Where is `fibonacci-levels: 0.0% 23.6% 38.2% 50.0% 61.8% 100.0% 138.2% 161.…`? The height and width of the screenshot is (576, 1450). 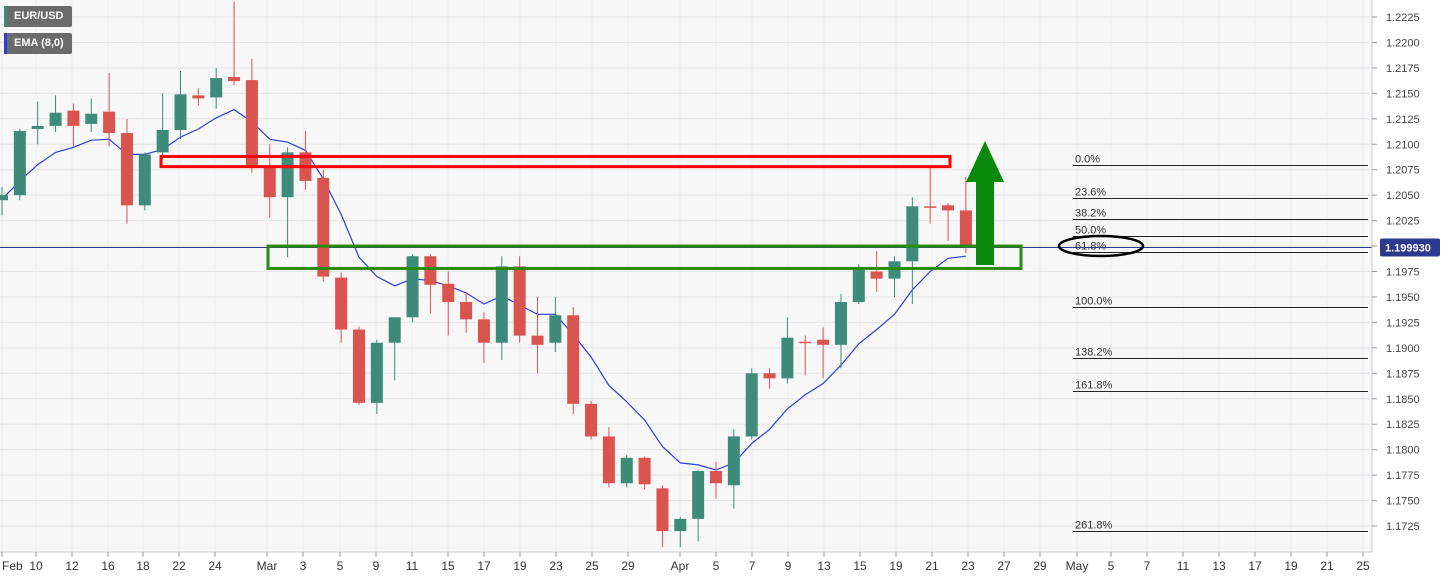 fibonacci-levels: 0.0% 23.6% 38.2% 50.0% 61.8% 100.0% 138.2% 161.… is located at coordinates (1220, 343).